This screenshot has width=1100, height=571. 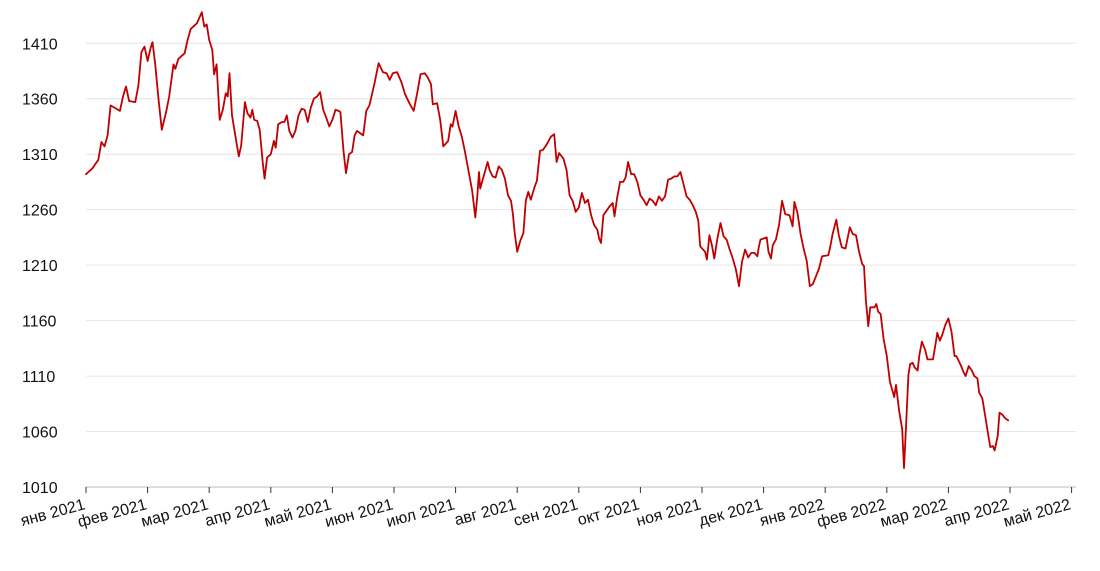 What do you see at coordinates (40, 155) in the screenshot?
I see `y-tick-label: 1310` at bounding box center [40, 155].